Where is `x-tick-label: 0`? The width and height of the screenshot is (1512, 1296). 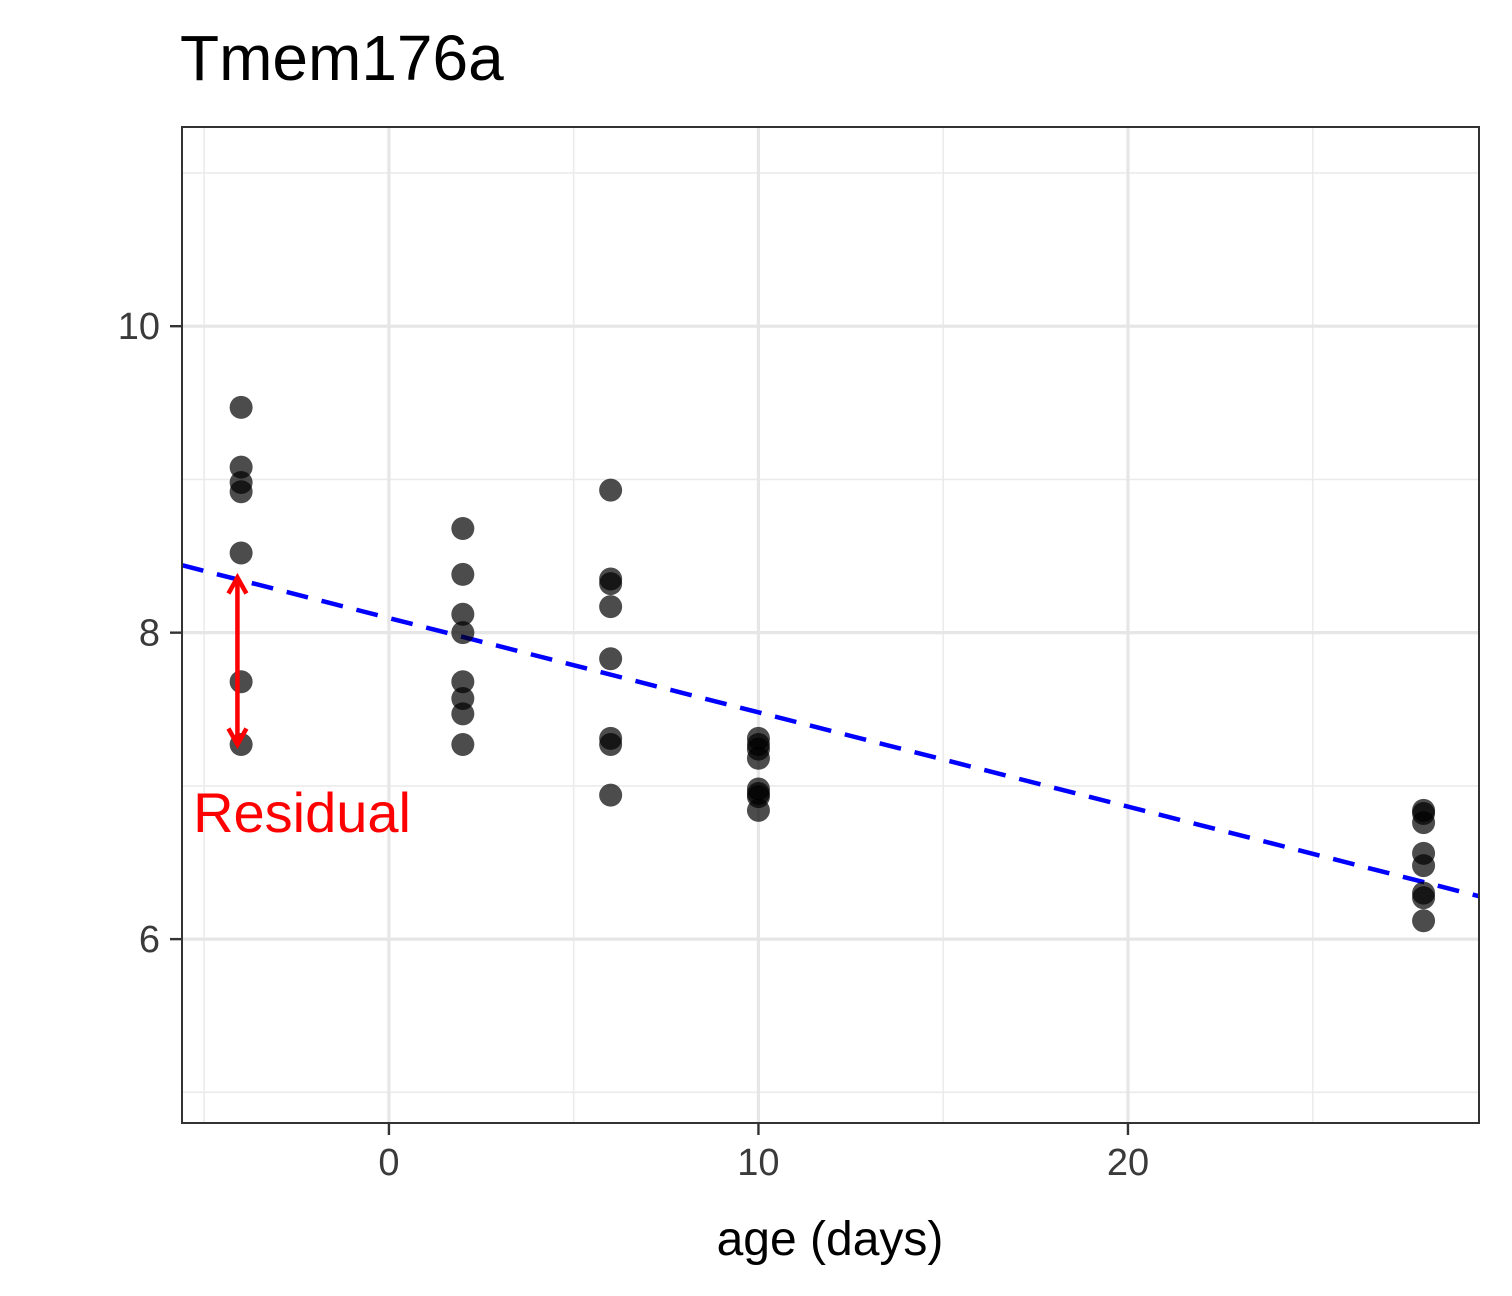
x-tick-label: 0 is located at coordinates (388, 1163).